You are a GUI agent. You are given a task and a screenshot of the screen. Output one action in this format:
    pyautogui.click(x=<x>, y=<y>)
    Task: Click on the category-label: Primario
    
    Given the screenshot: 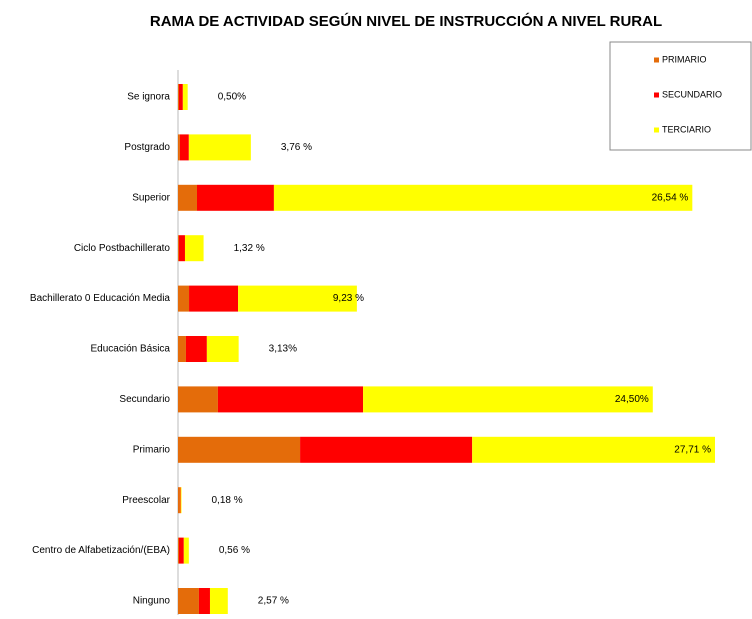 What is the action you would take?
    pyautogui.click(x=152, y=449)
    